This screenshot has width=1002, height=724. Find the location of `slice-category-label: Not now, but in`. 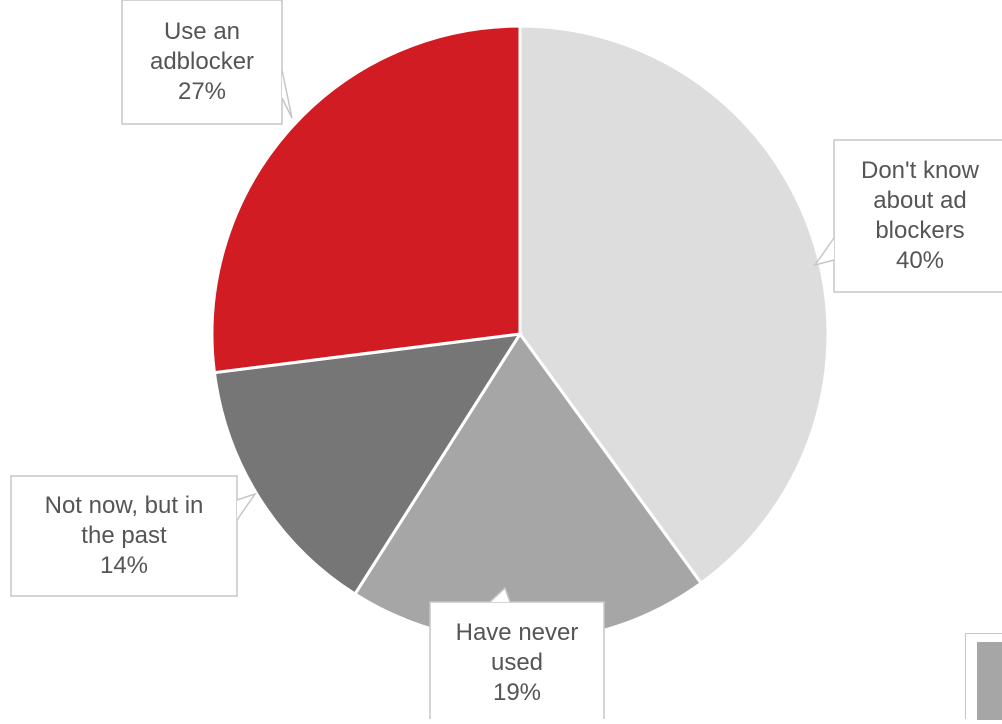

slice-category-label: Not now, but in is located at coordinates (124, 505).